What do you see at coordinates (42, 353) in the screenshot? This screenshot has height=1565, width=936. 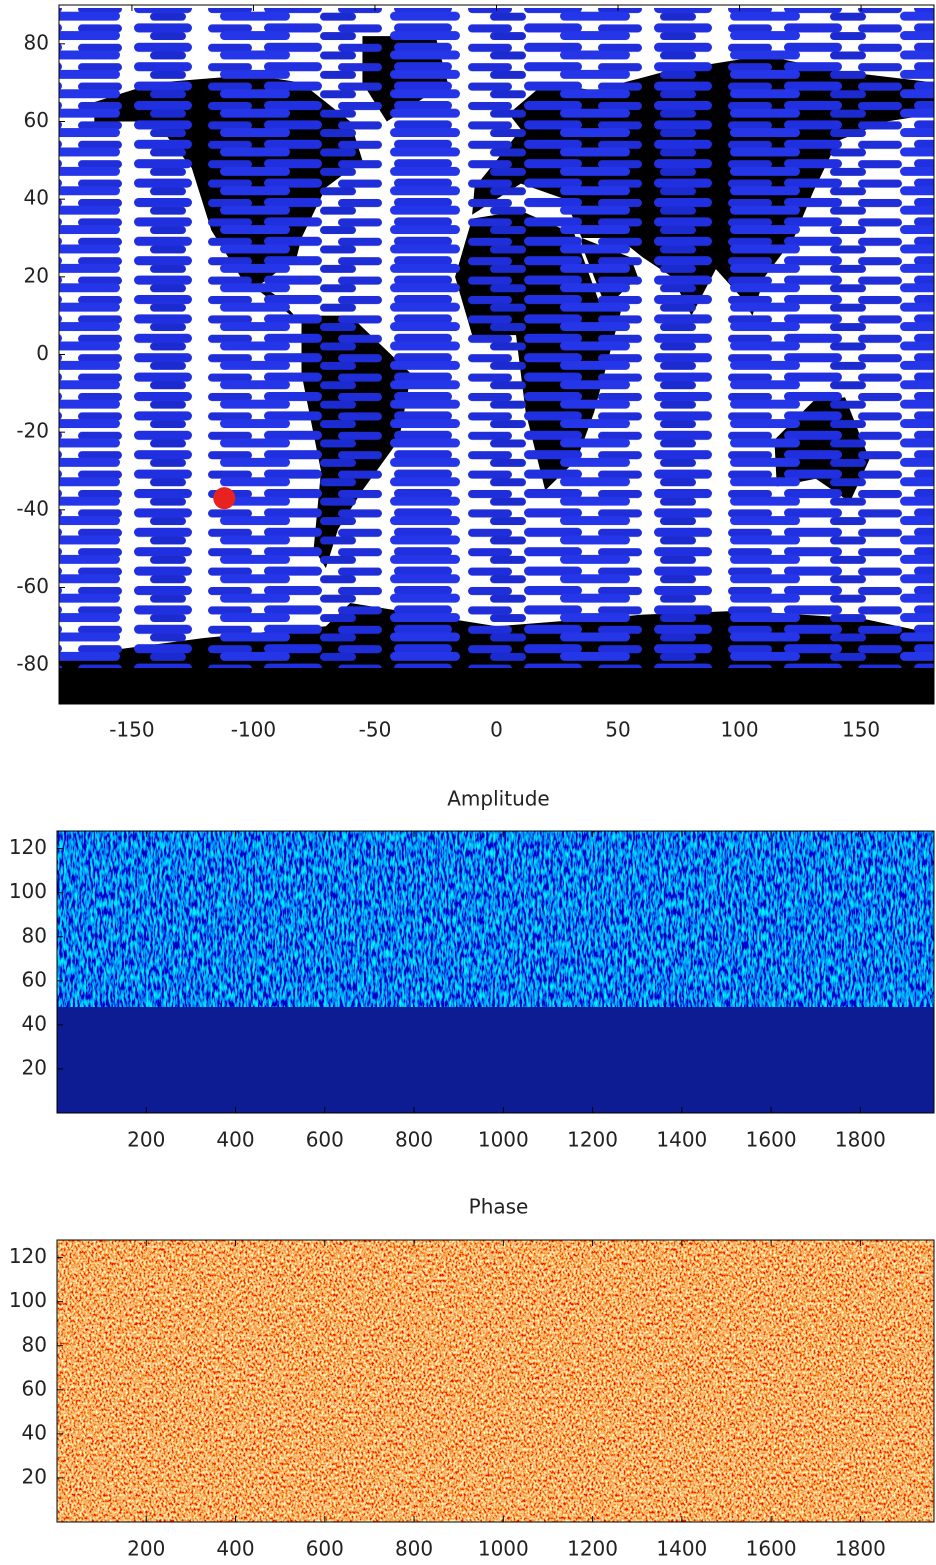 I see `y-tick-label: 0` at bounding box center [42, 353].